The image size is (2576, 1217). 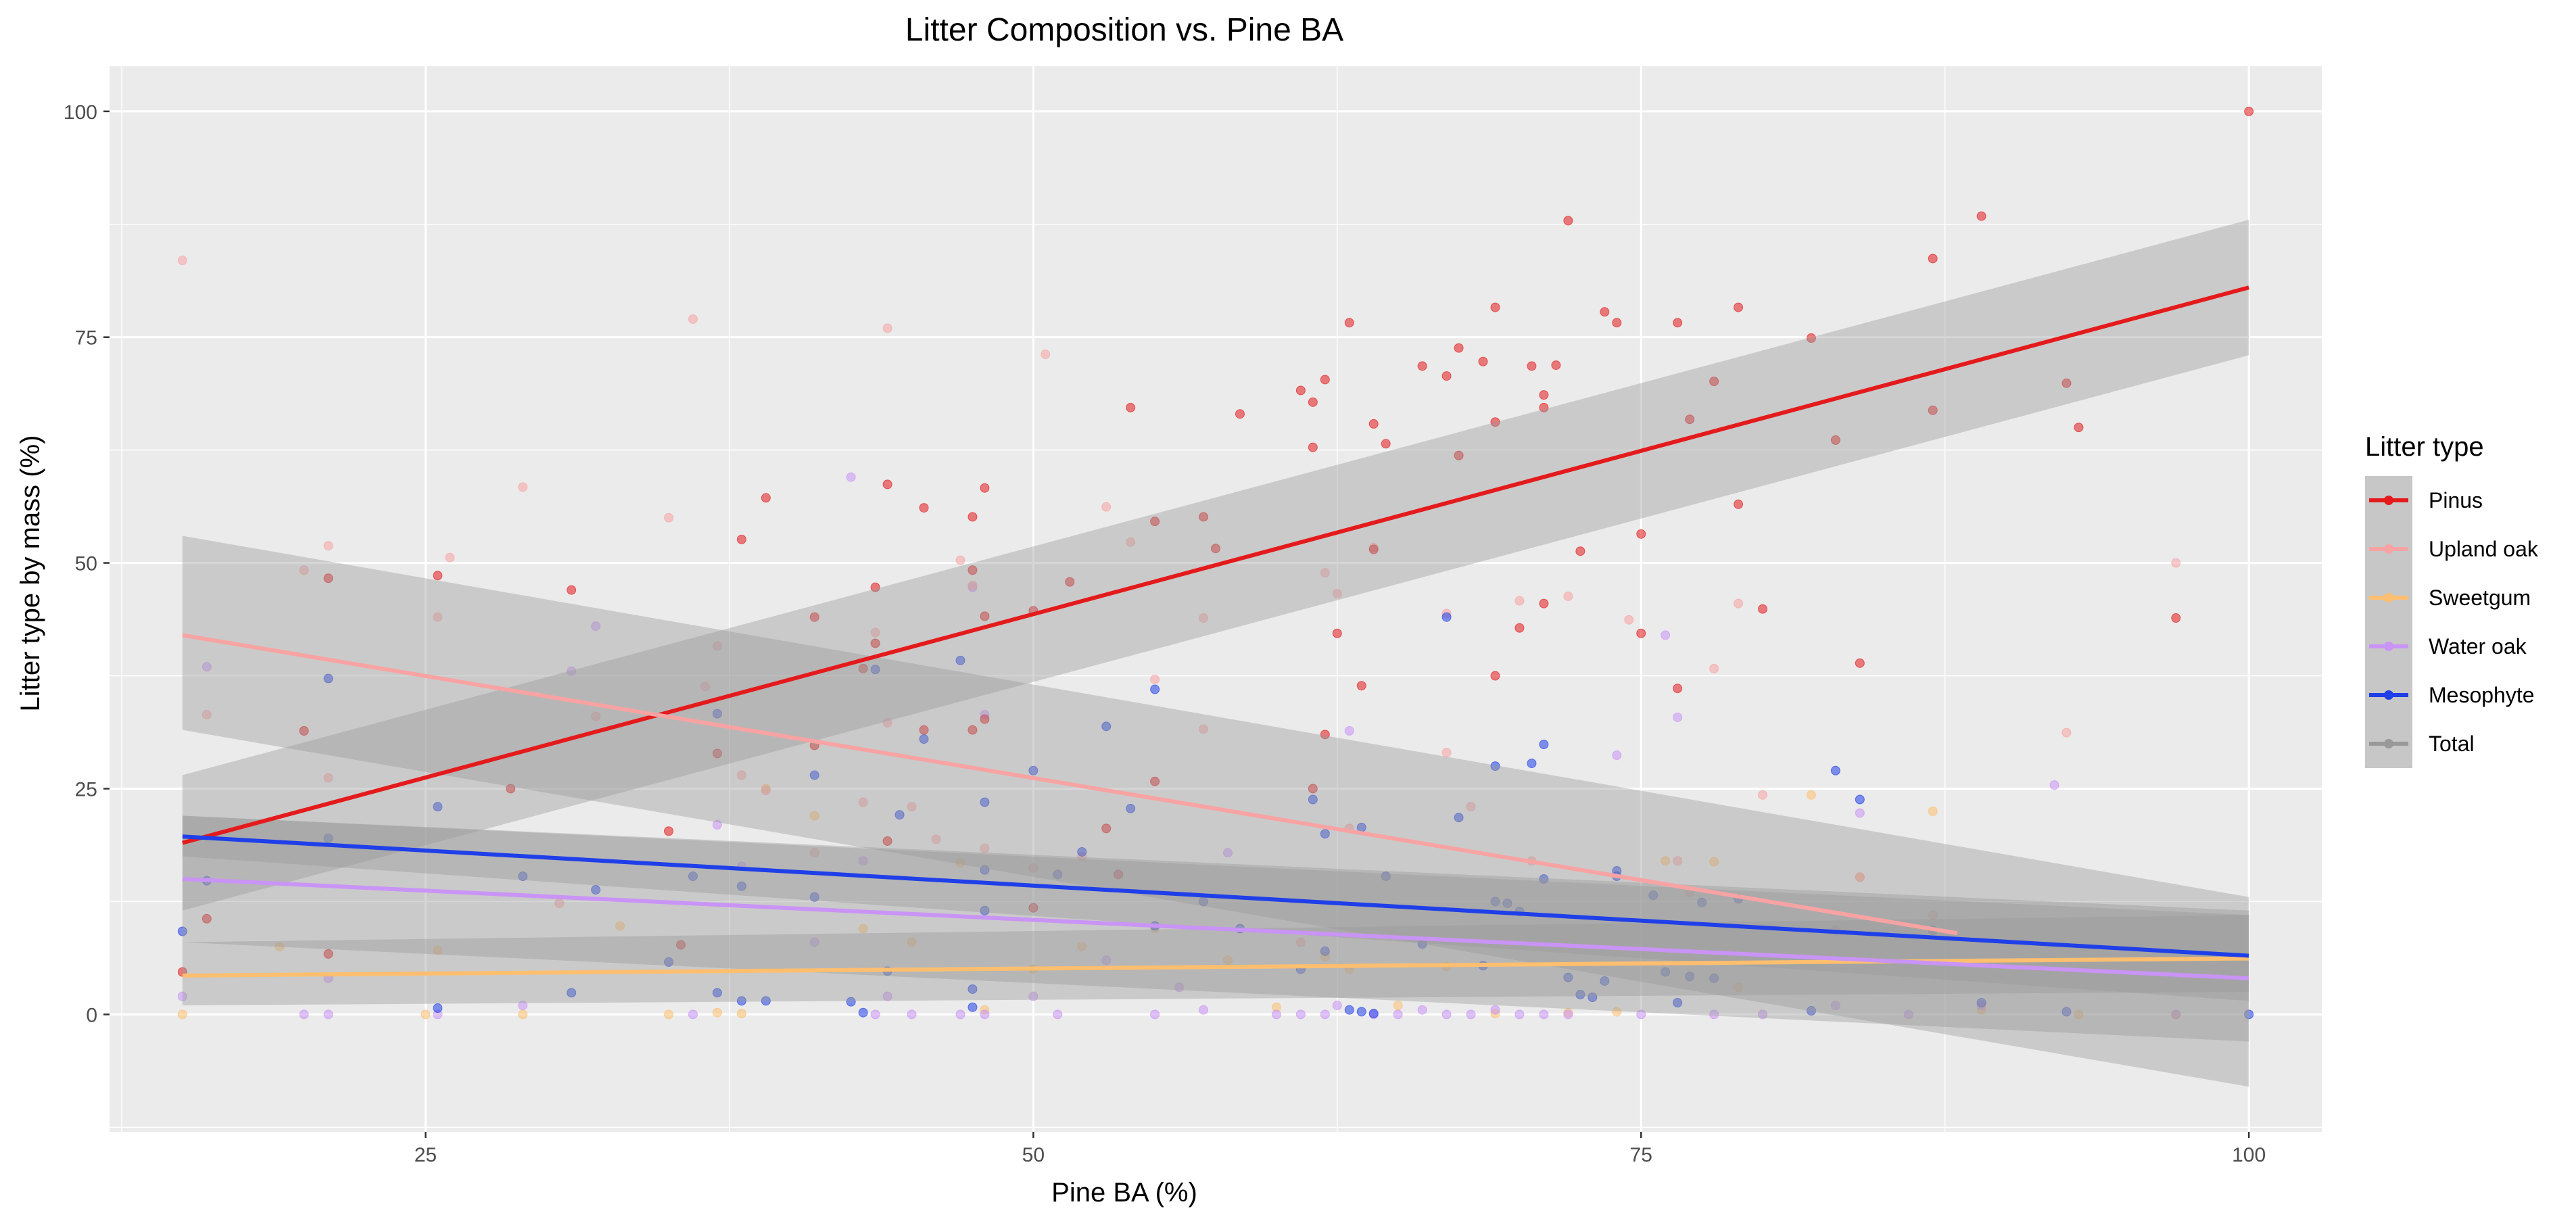 I want to click on x-tick-label: 50, so click(x=1033, y=1155).